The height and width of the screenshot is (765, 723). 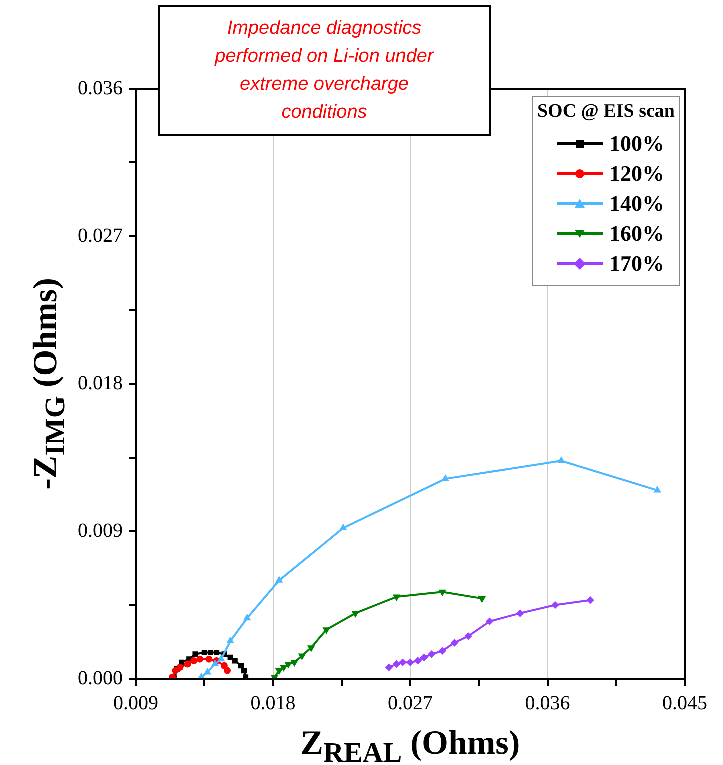 What do you see at coordinates (685, 703) in the screenshot?
I see `x-tick-label: 0.045` at bounding box center [685, 703].